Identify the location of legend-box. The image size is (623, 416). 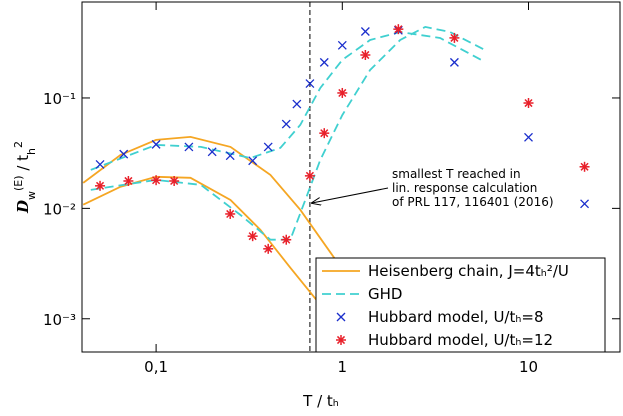
(460, 305).